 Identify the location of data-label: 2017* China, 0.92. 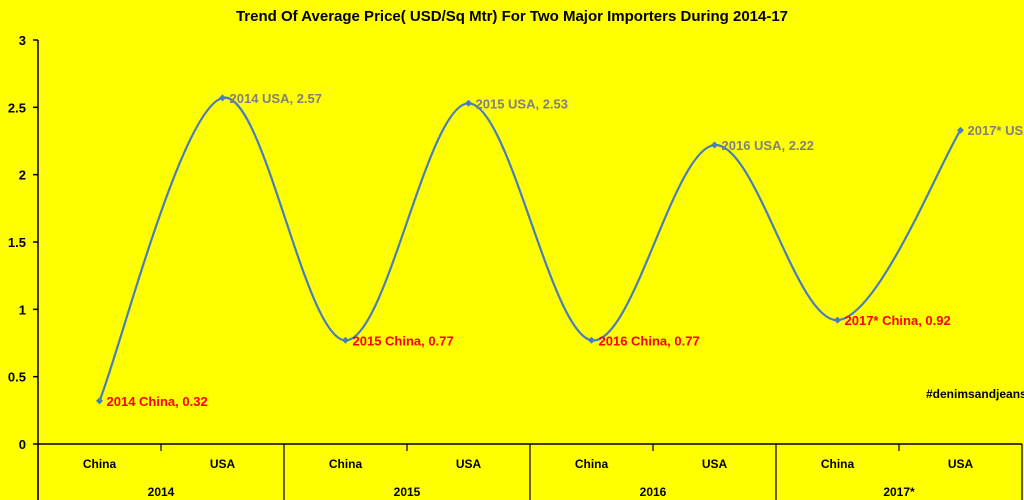
(898, 320).